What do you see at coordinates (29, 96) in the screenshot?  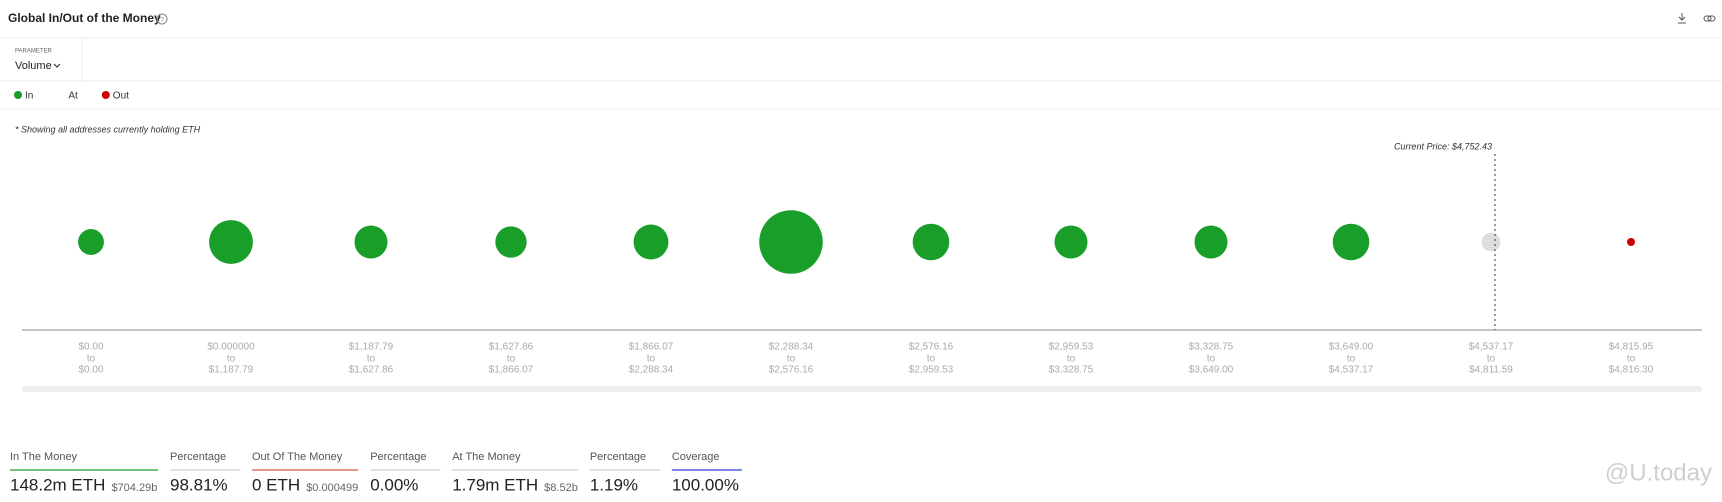 I see `legend-label: In` at bounding box center [29, 96].